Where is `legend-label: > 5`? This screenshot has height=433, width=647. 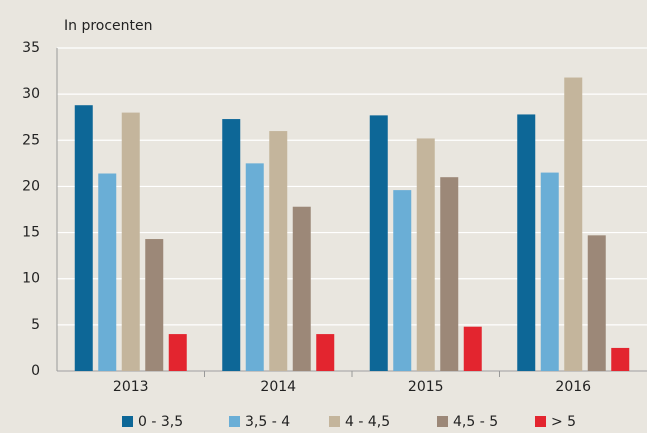
legend-label: > 5 is located at coordinates (563, 422).